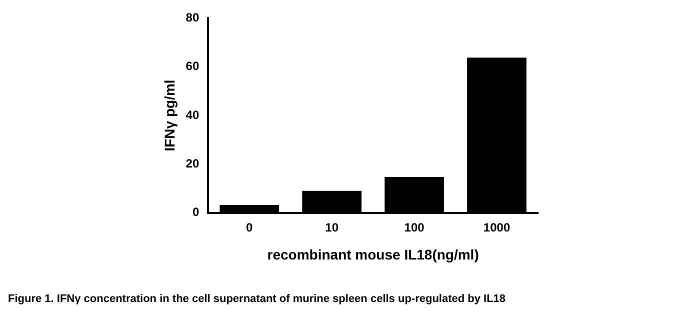 Image resolution: width=686 pixels, height=319 pixels. I want to click on y-tick-label: 80, so click(193, 17).